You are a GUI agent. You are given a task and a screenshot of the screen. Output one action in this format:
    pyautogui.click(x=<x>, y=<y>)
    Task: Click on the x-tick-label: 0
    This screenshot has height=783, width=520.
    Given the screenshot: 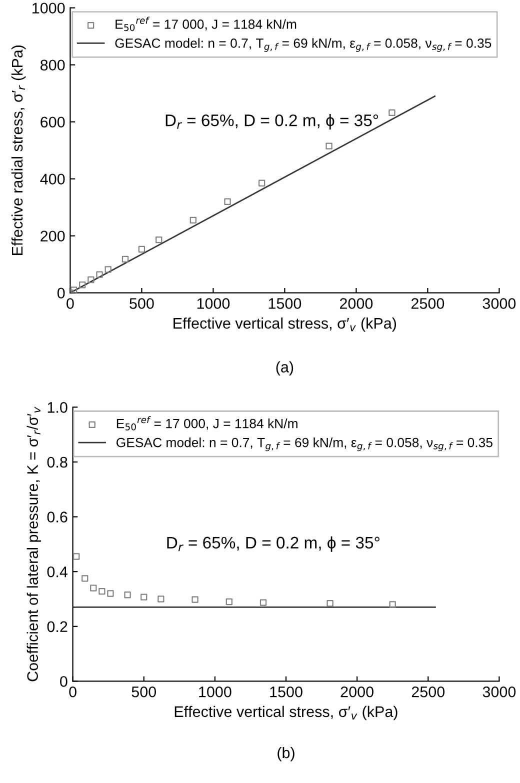 What is the action you would take?
    pyautogui.click(x=72, y=692)
    